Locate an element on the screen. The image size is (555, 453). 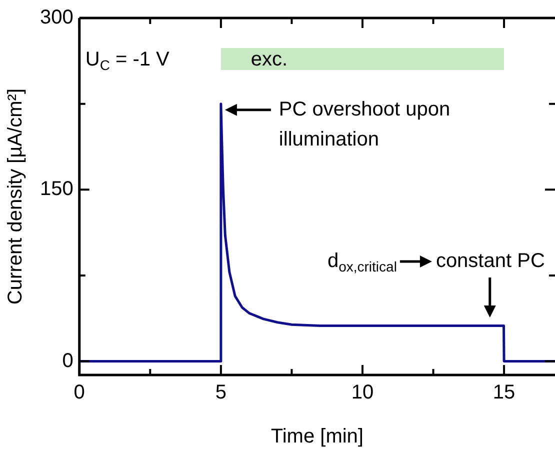
x-axis-title: Time [min] is located at coordinates (317, 437).